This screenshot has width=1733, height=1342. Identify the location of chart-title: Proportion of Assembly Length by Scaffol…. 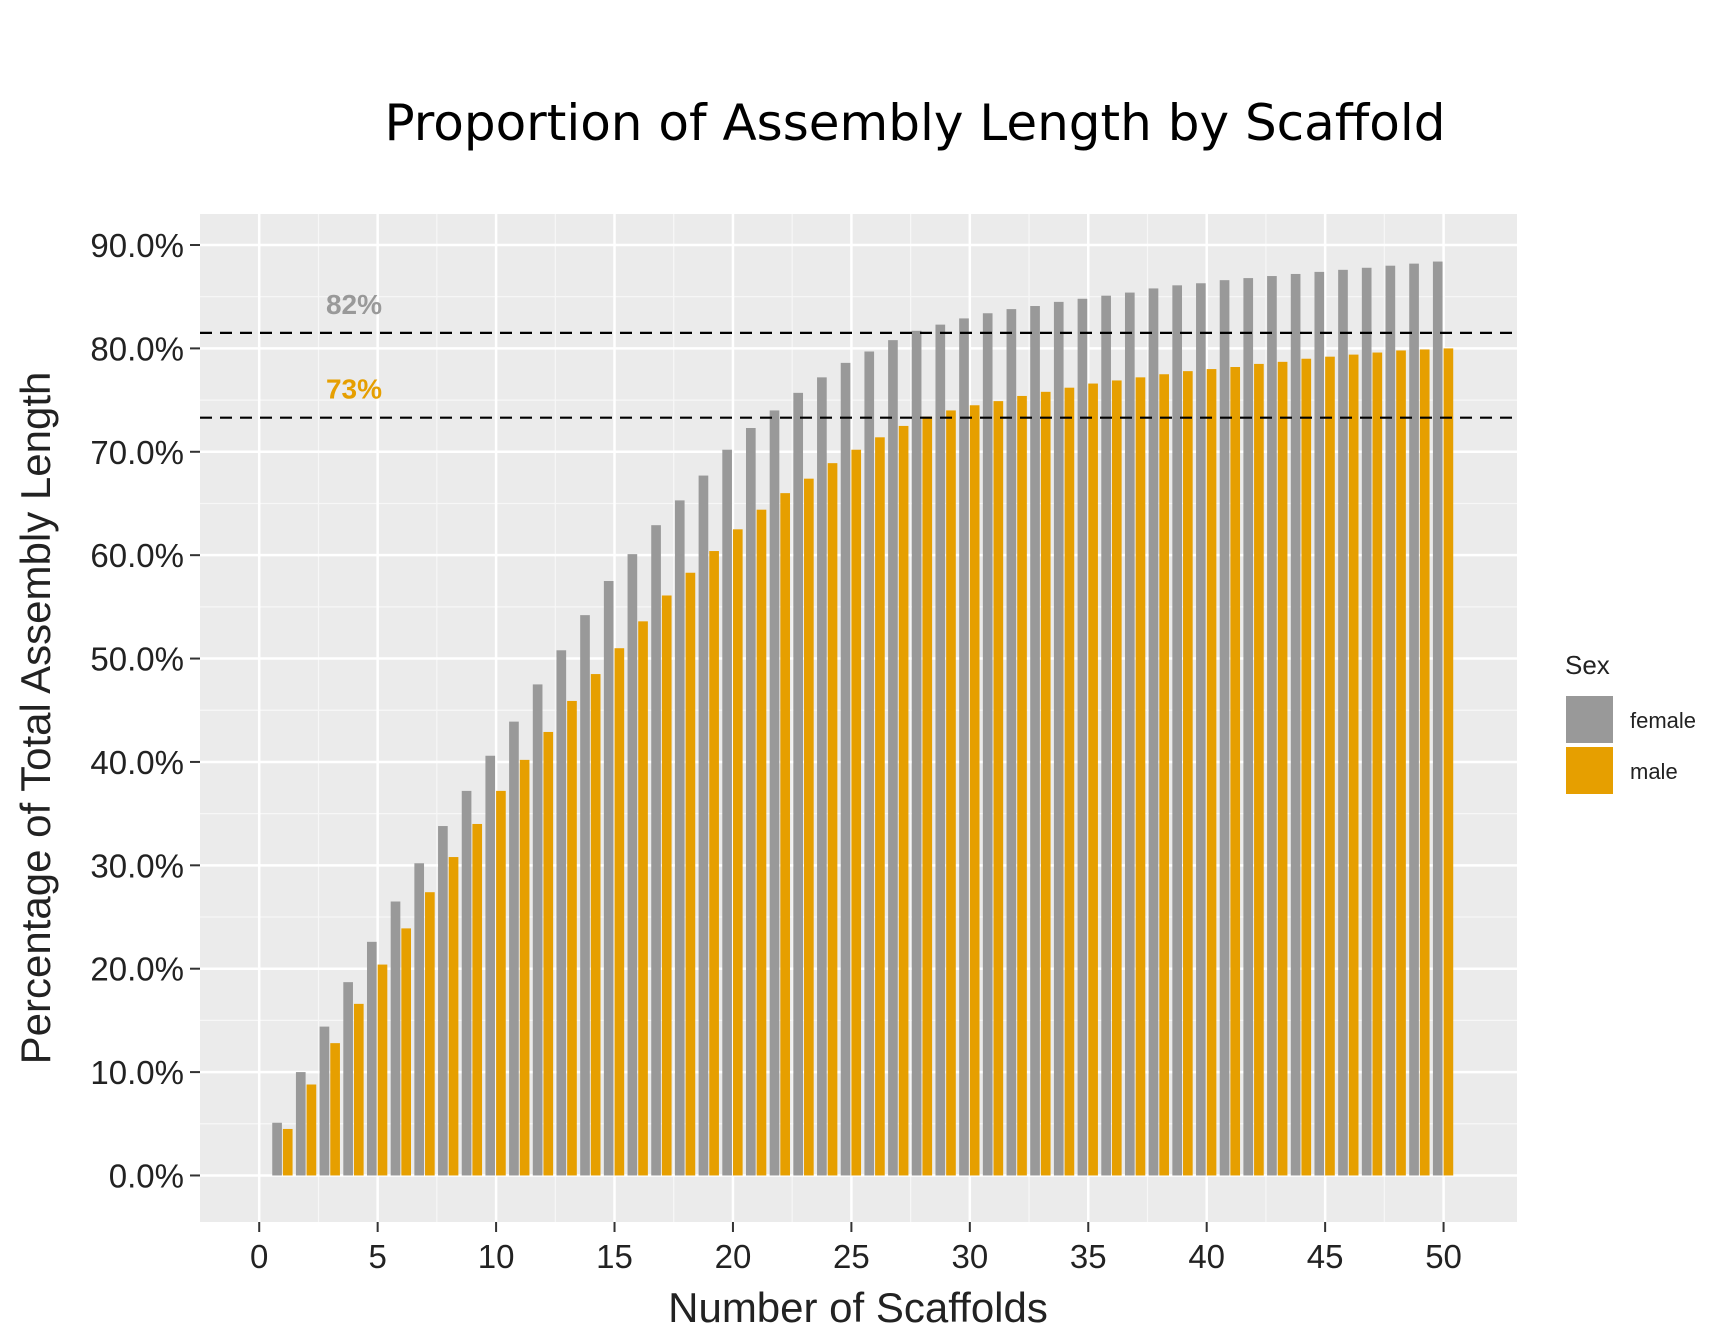
(915, 123).